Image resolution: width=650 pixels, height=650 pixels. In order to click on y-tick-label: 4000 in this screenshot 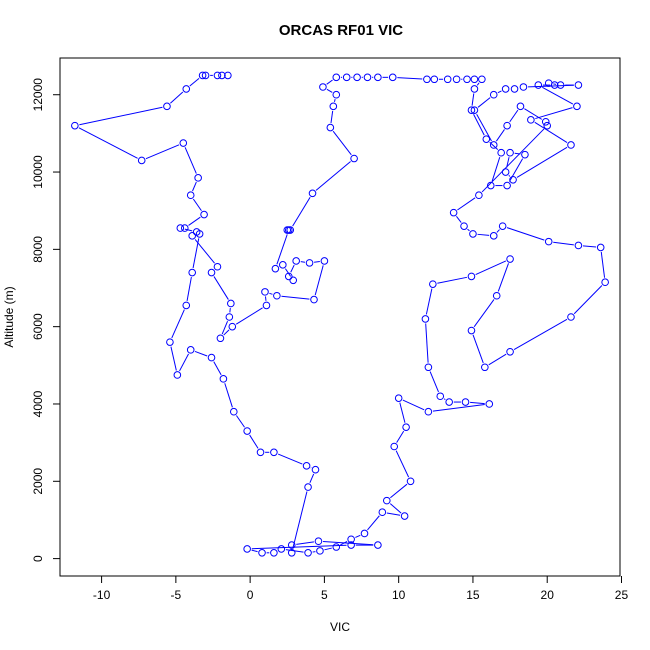, I will do `click(38, 403)`.